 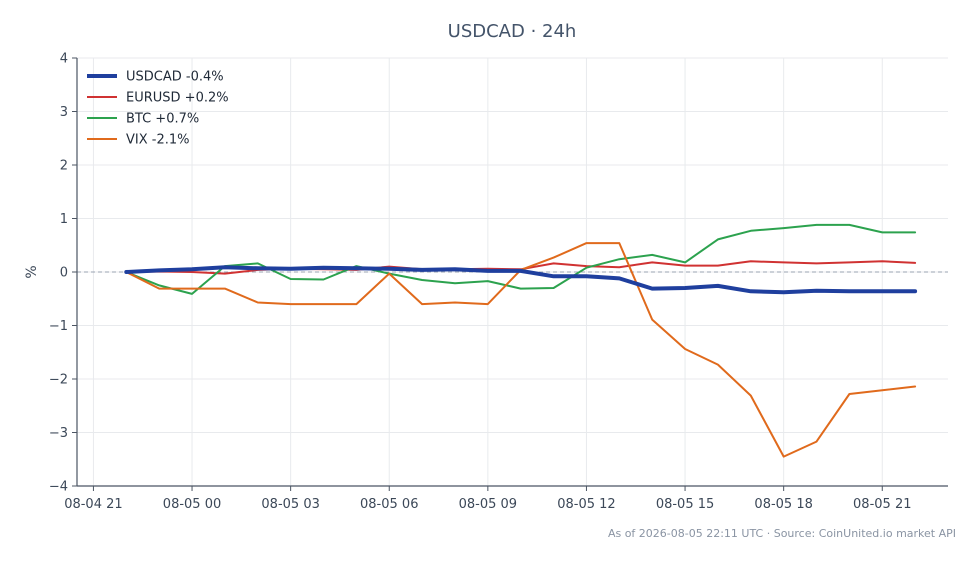 I want to click on x-tick-label: 08-05 00, so click(x=192, y=504).